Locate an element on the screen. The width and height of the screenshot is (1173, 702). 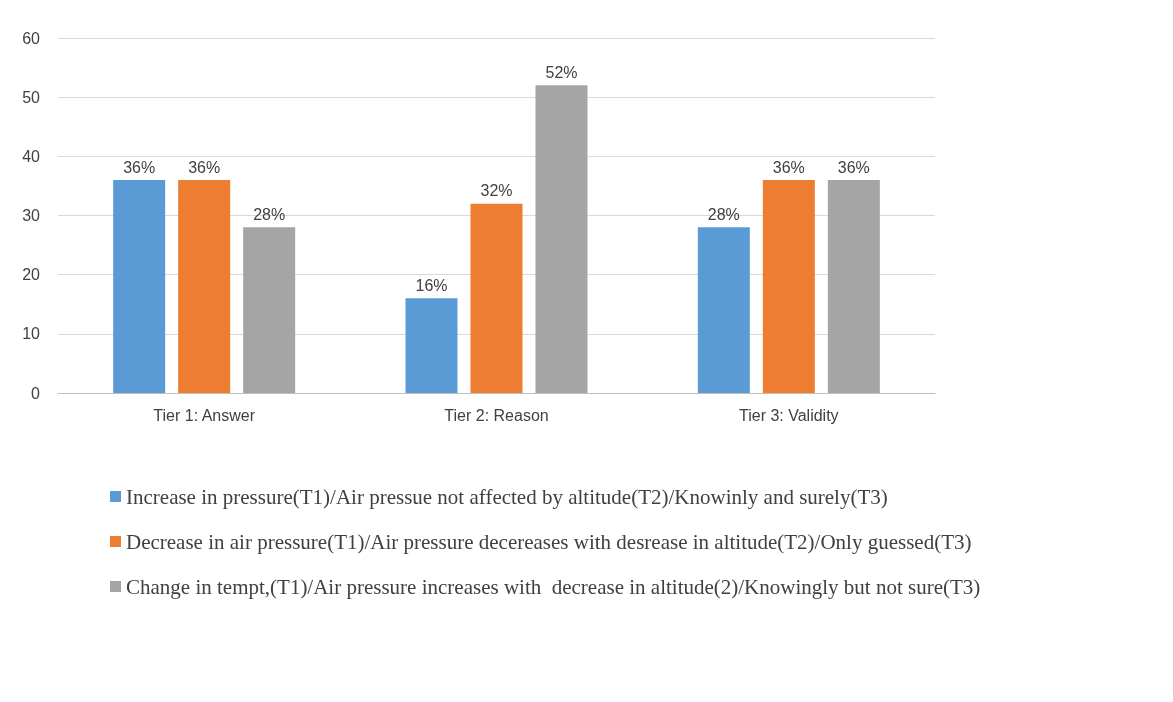
y-tick-label: 30 is located at coordinates (31, 215).